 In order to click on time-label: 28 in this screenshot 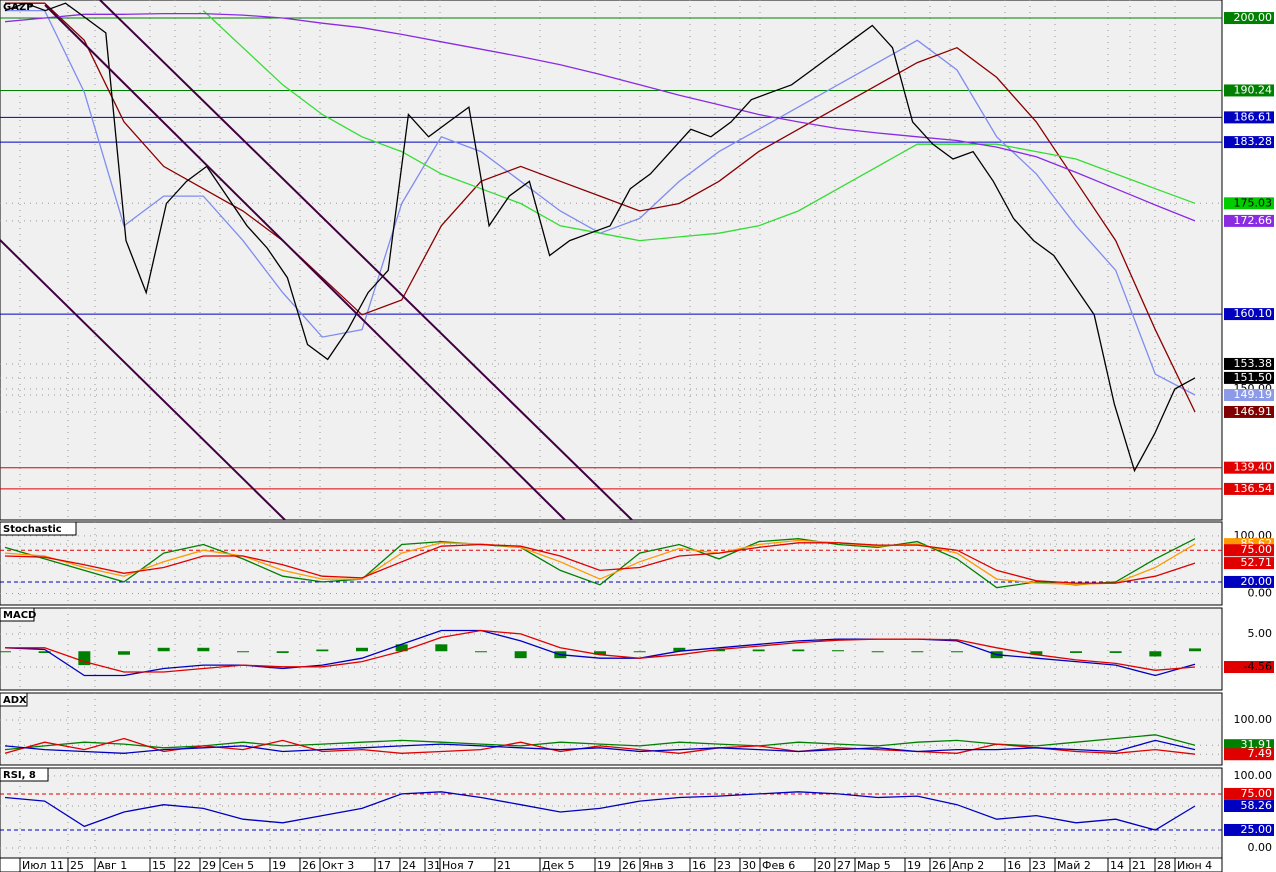, I will do `click(1164, 865)`.